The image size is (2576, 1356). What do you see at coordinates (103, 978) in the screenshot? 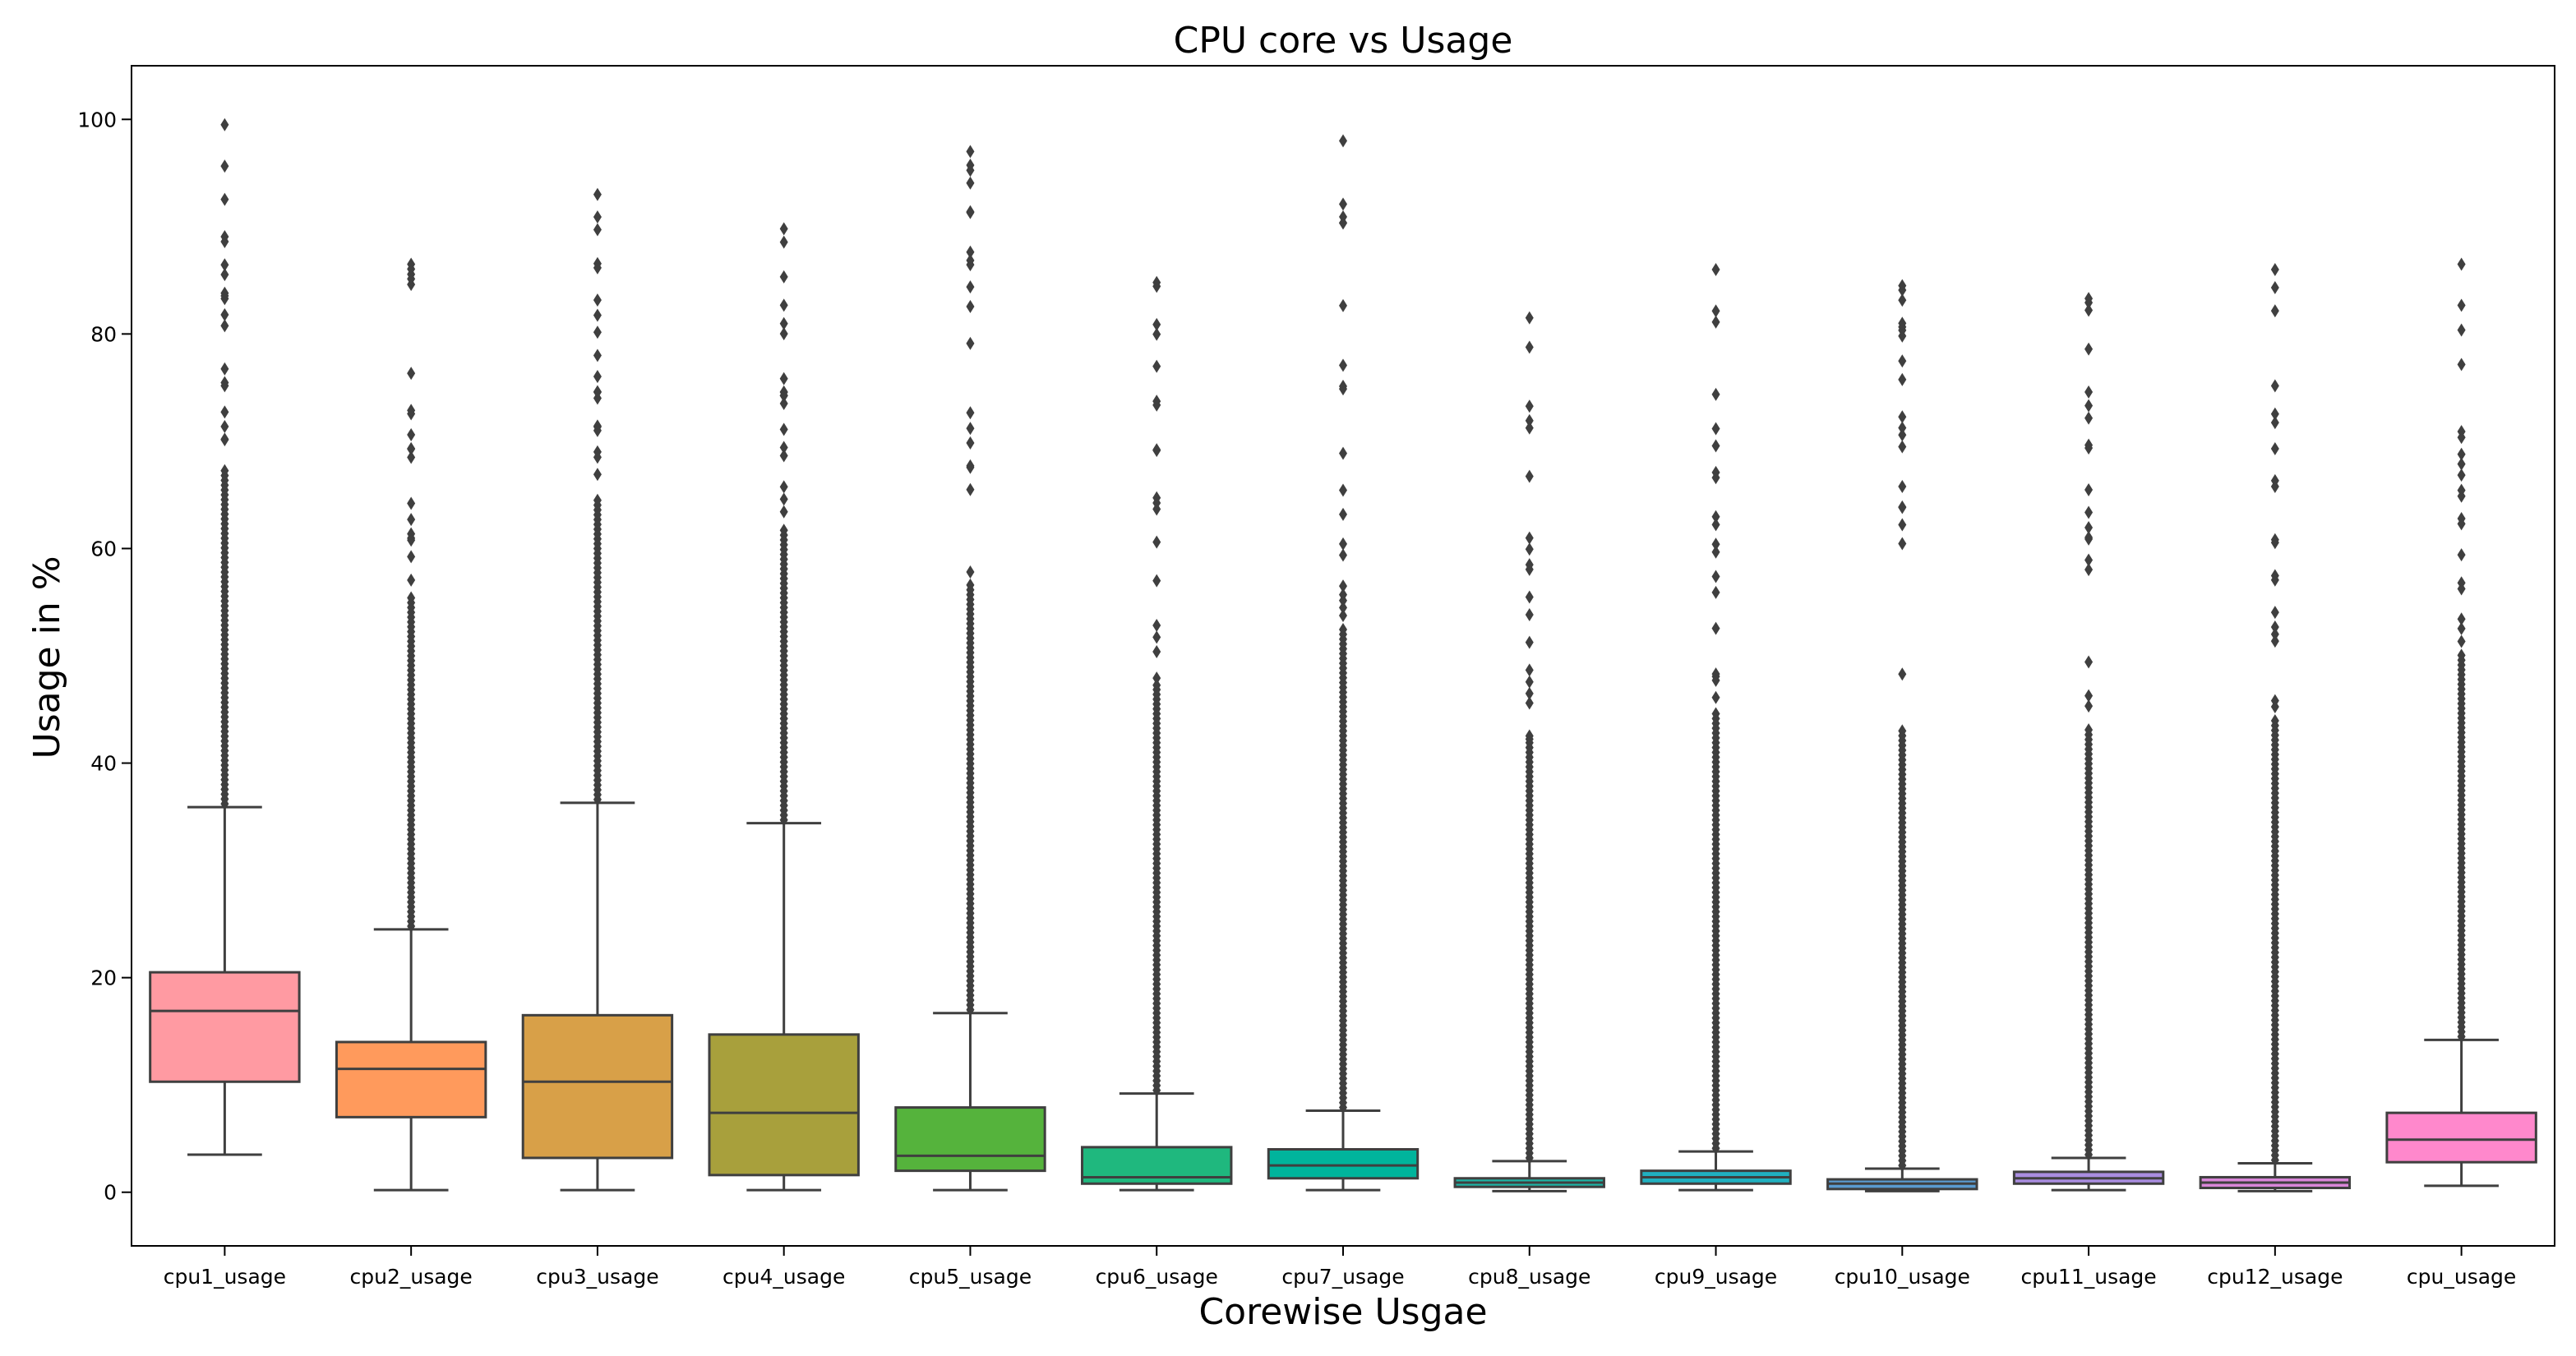
I see `y-tick-label: 20` at bounding box center [103, 978].